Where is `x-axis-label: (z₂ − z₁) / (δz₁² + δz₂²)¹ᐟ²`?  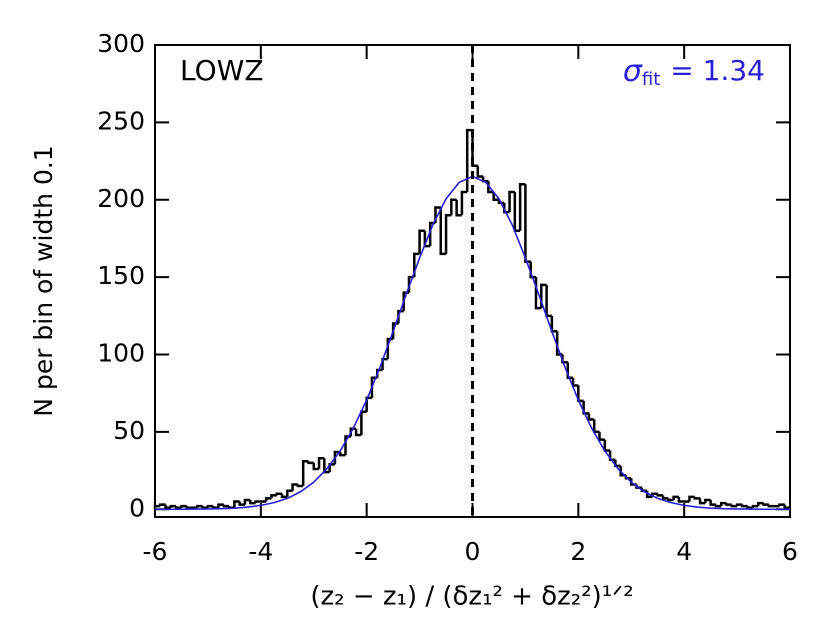
x-axis-label: (z₂ − z₁) / (δz₁² + δz₂²)¹ᐟ² is located at coordinates (471, 597).